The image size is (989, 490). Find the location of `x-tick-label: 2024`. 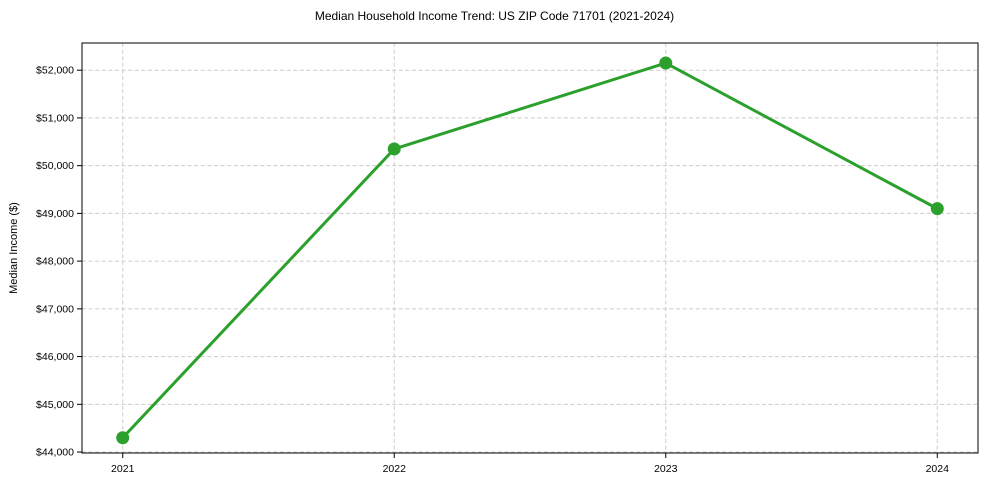

x-tick-label: 2024 is located at coordinates (938, 469).